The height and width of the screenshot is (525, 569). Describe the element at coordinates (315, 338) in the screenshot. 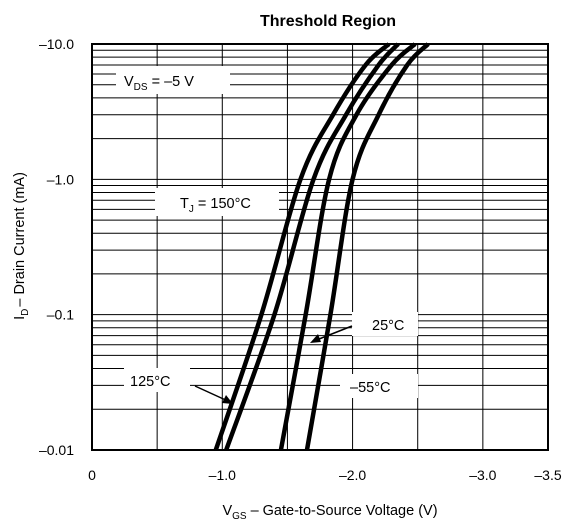

I see `arrow-25c-head` at that location.